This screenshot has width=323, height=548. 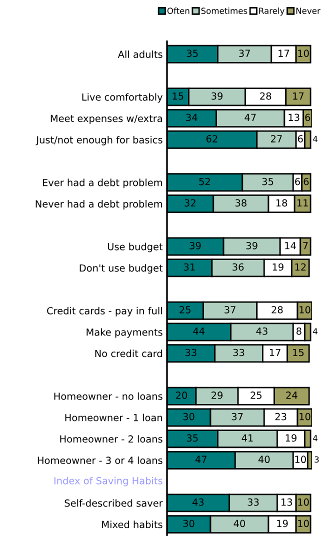 What do you see at coordinates (99, 205) in the screenshot?
I see `y-tick-label: Never had a debt problem` at bounding box center [99, 205].